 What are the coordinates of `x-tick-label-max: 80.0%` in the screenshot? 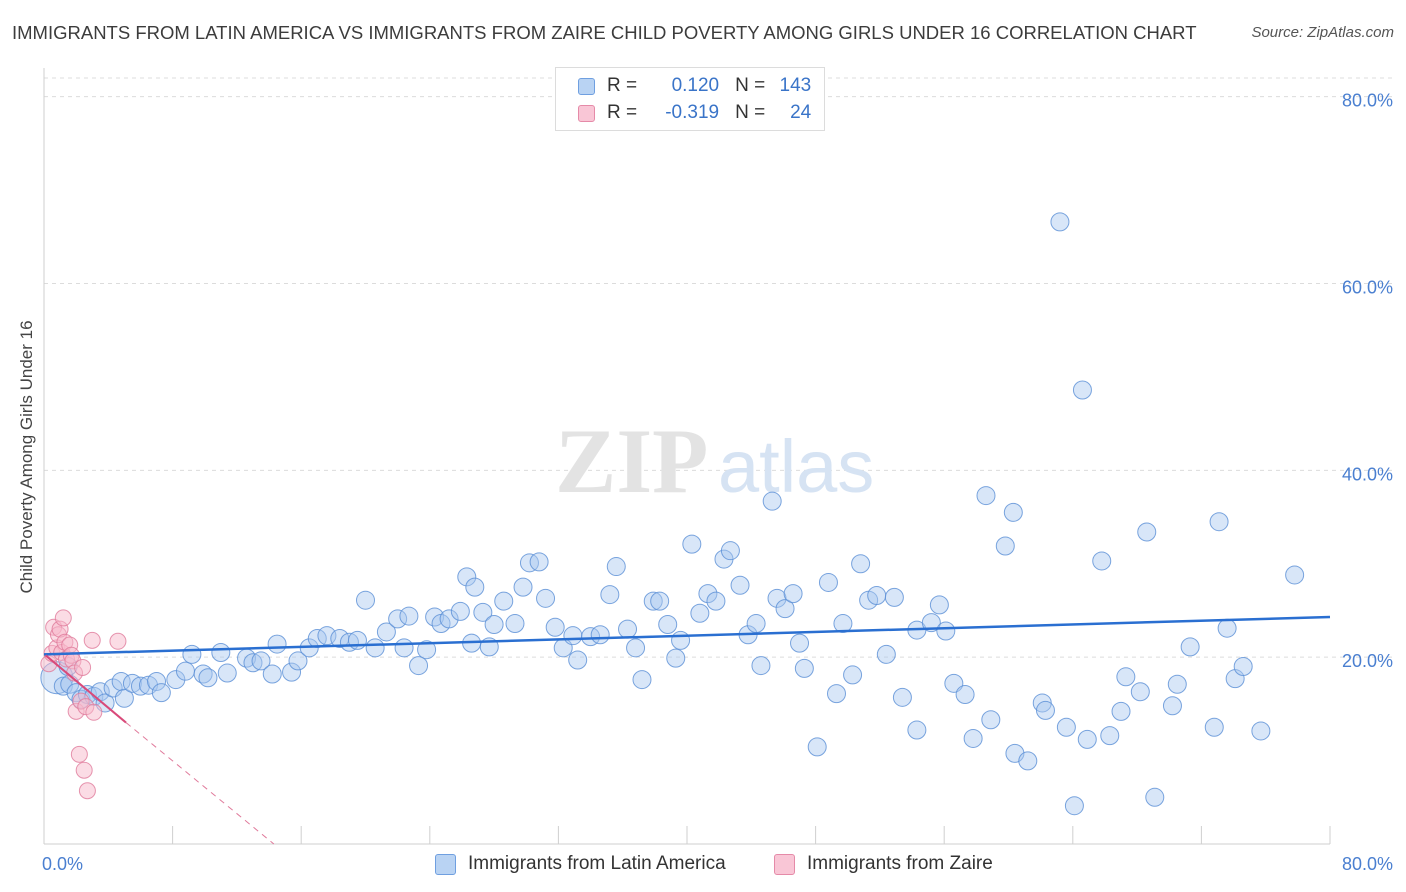 It's located at (1367, 864).